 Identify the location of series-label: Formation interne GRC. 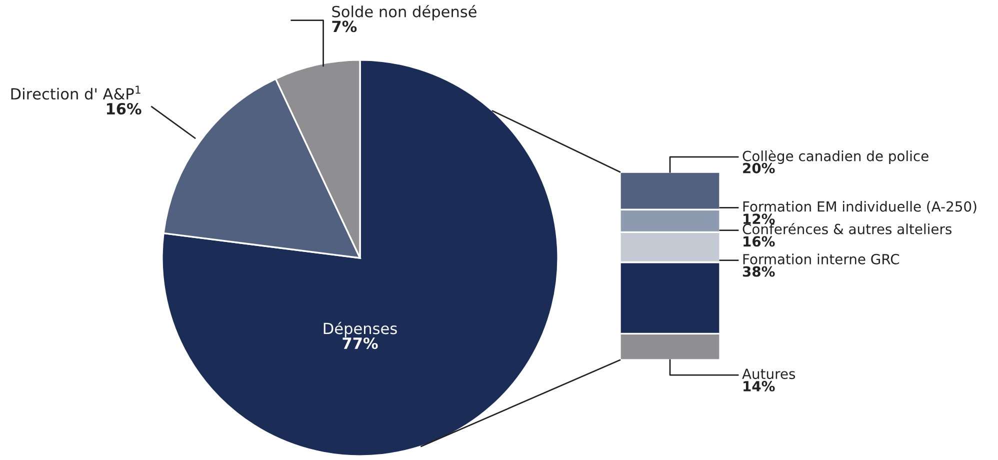
(821, 259).